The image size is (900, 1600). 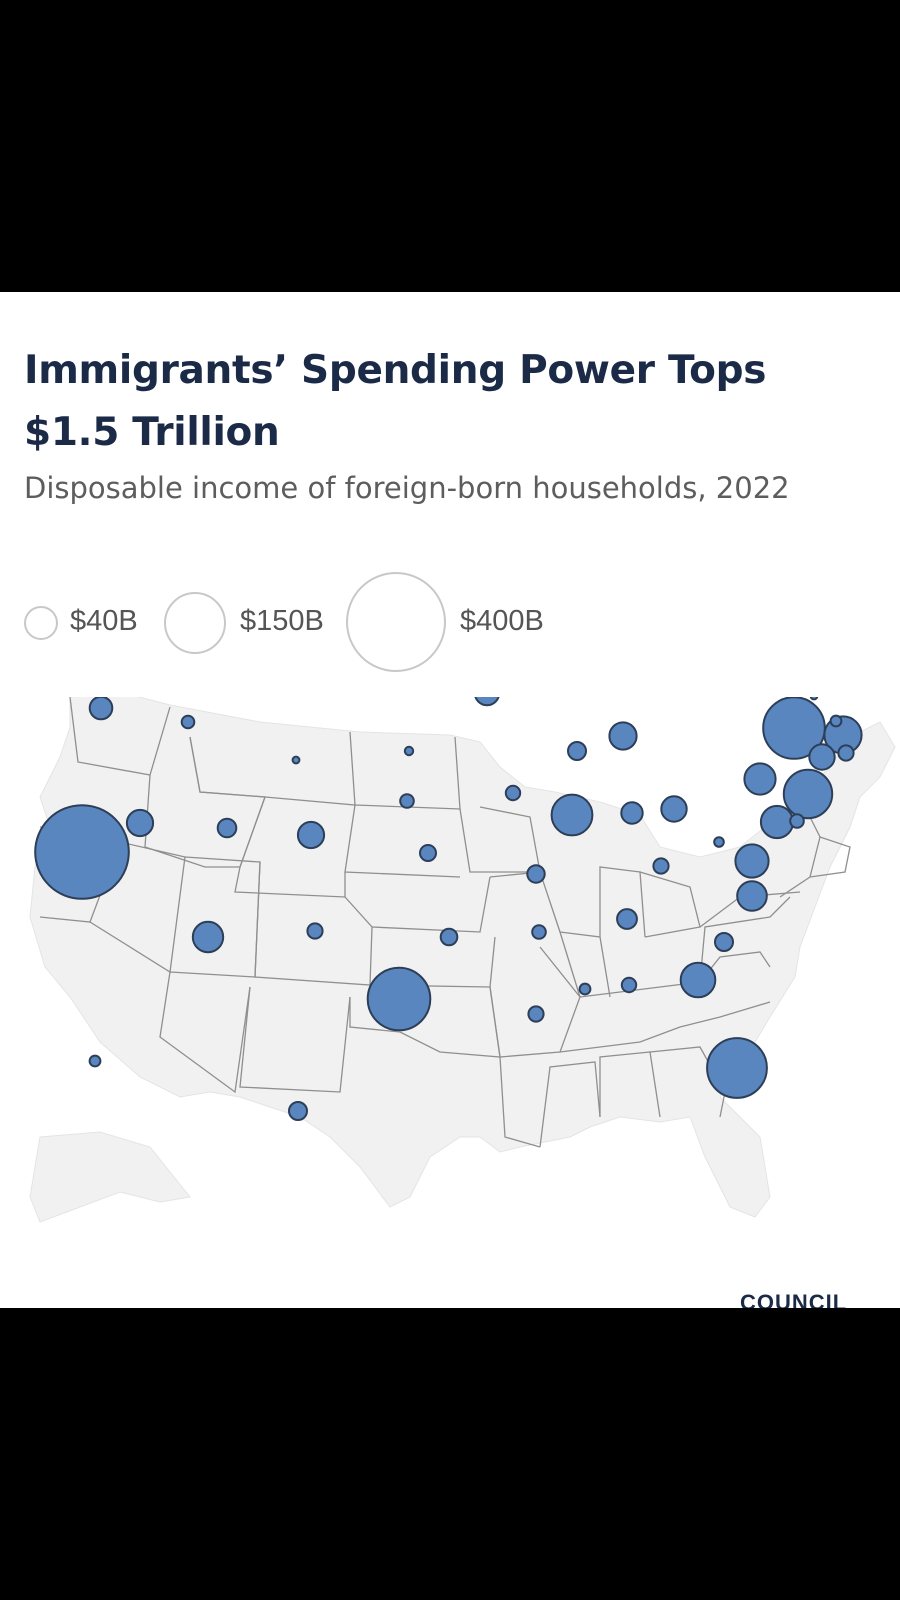 What do you see at coordinates (752, 861) in the screenshot?
I see `bubble-va` at bounding box center [752, 861].